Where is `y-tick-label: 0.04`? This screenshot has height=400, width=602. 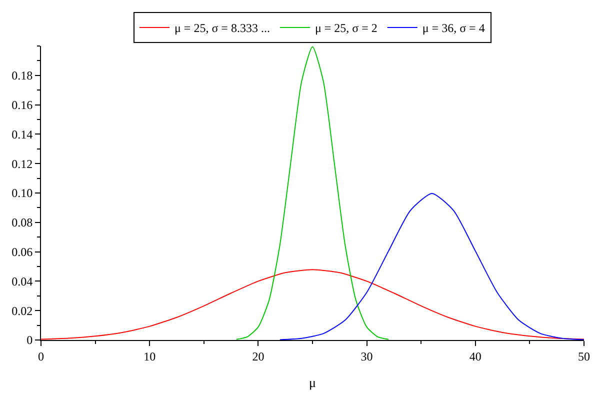
y-tick-label: 0.04 is located at coordinates (22, 281).